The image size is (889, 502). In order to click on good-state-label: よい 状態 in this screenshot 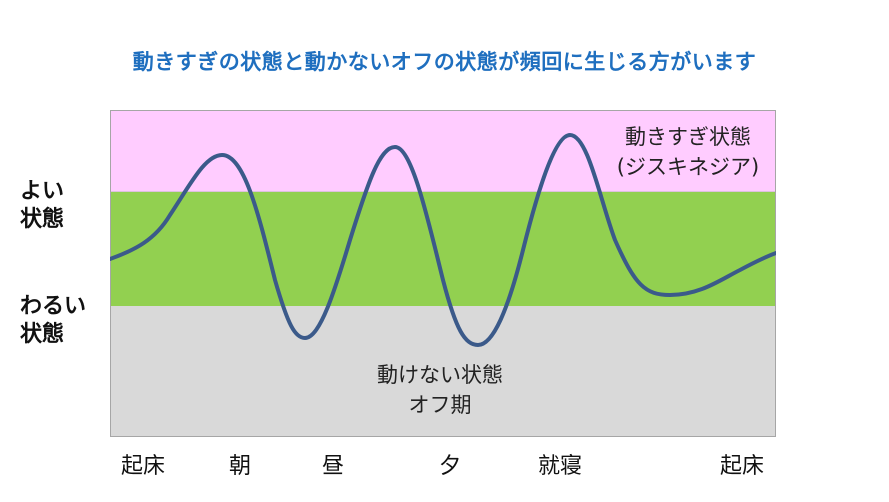, I will do `click(42, 206)`.